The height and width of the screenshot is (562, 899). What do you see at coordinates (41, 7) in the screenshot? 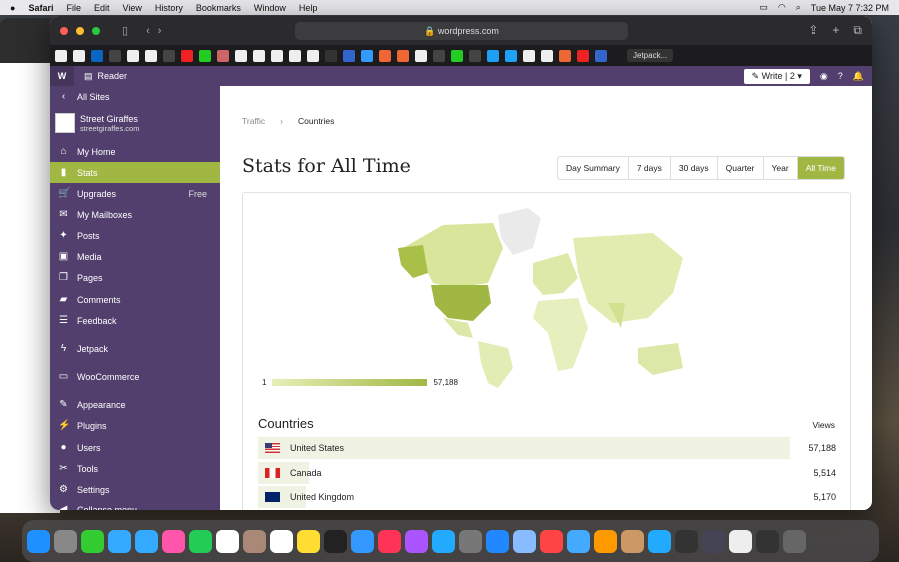
I see `menu-app: Safari` at bounding box center [41, 7].